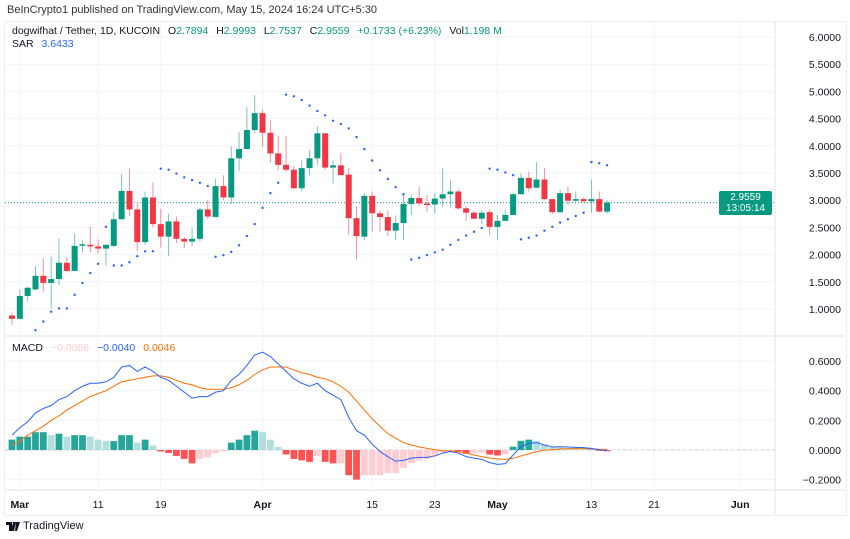 The height and width of the screenshot is (539, 850). I want to click on symbol-name: dogwifhat / Tether, 1D, KUCOIN, so click(86, 31).